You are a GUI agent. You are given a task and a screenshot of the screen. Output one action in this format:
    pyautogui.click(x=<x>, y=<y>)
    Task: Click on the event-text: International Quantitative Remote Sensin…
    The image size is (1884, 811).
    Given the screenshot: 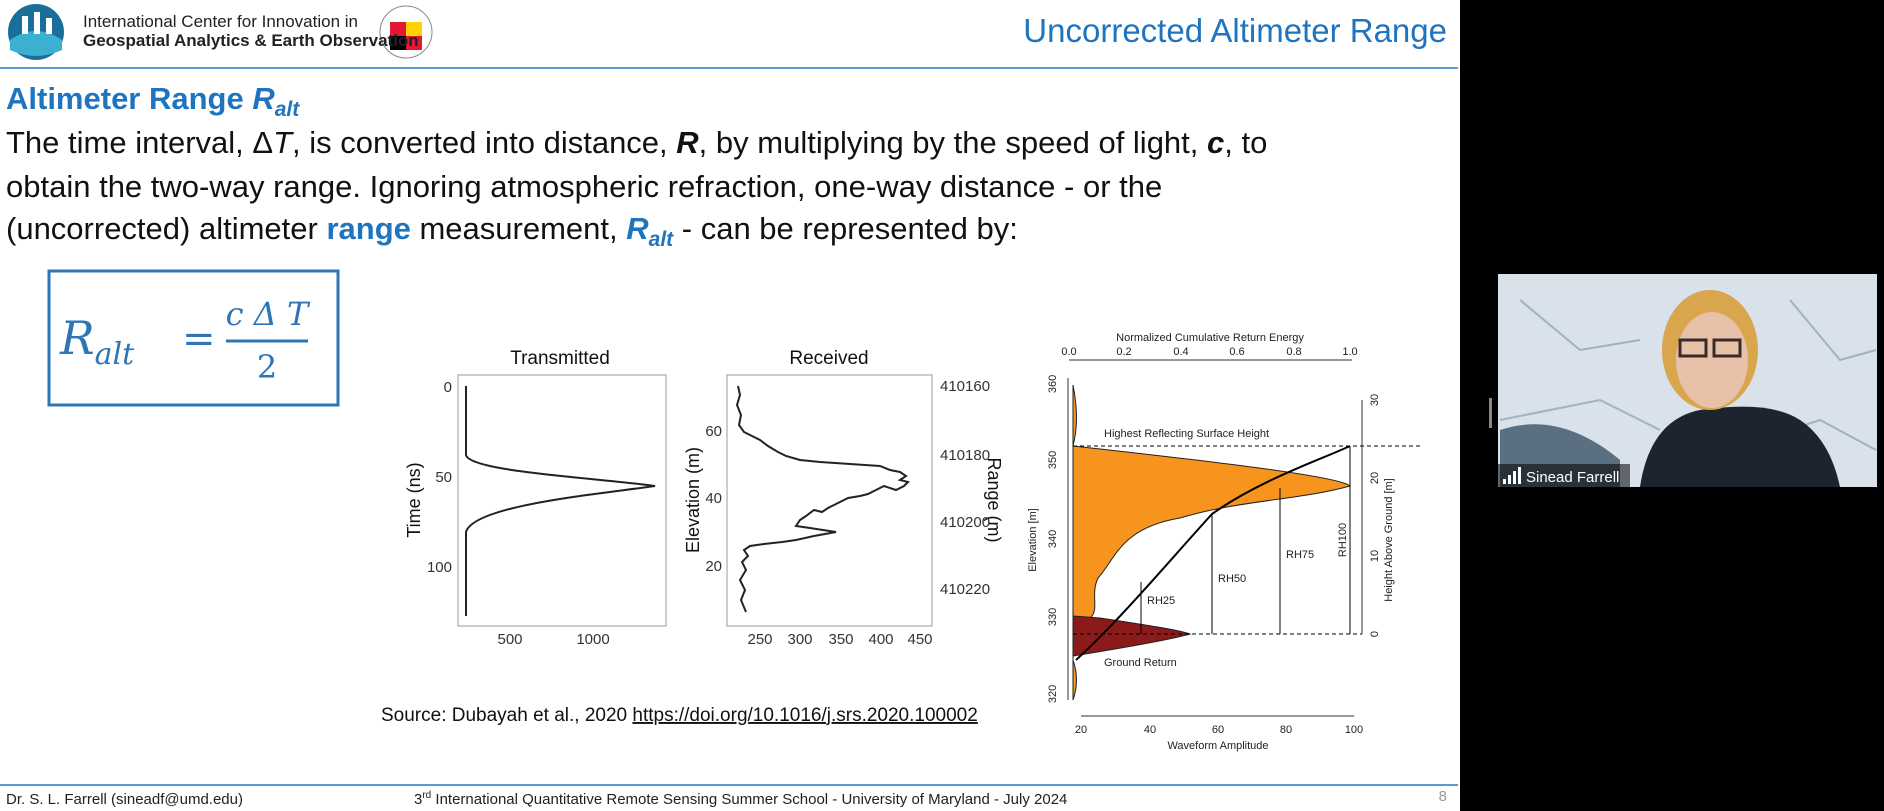 What is the action you would take?
    pyautogui.click(x=749, y=799)
    